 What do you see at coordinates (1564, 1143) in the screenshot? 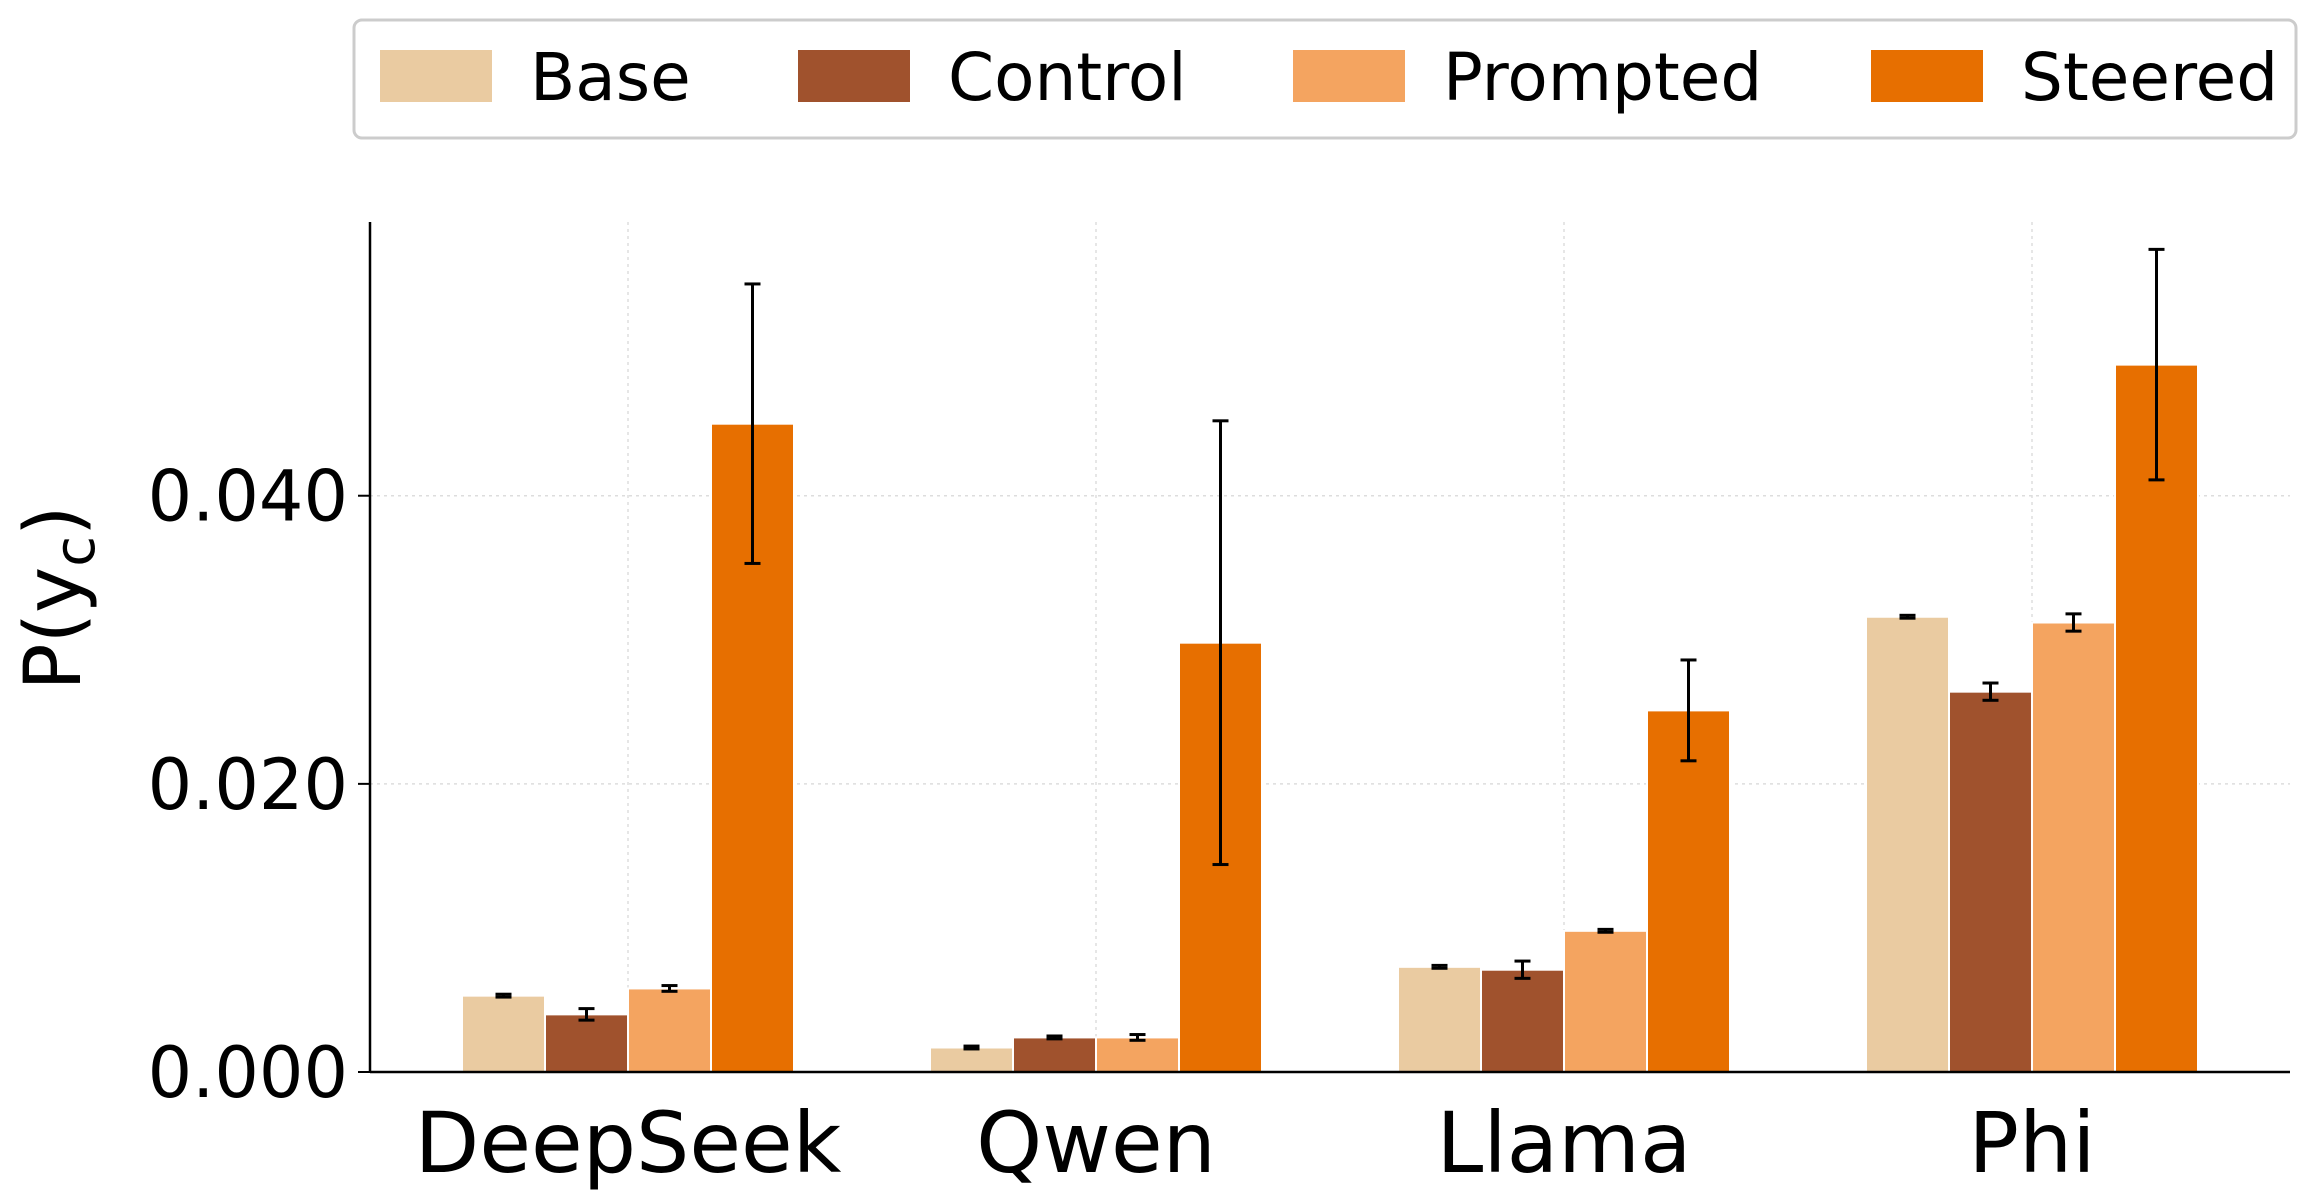
I see `x-tick-label: Llama` at bounding box center [1564, 1143].